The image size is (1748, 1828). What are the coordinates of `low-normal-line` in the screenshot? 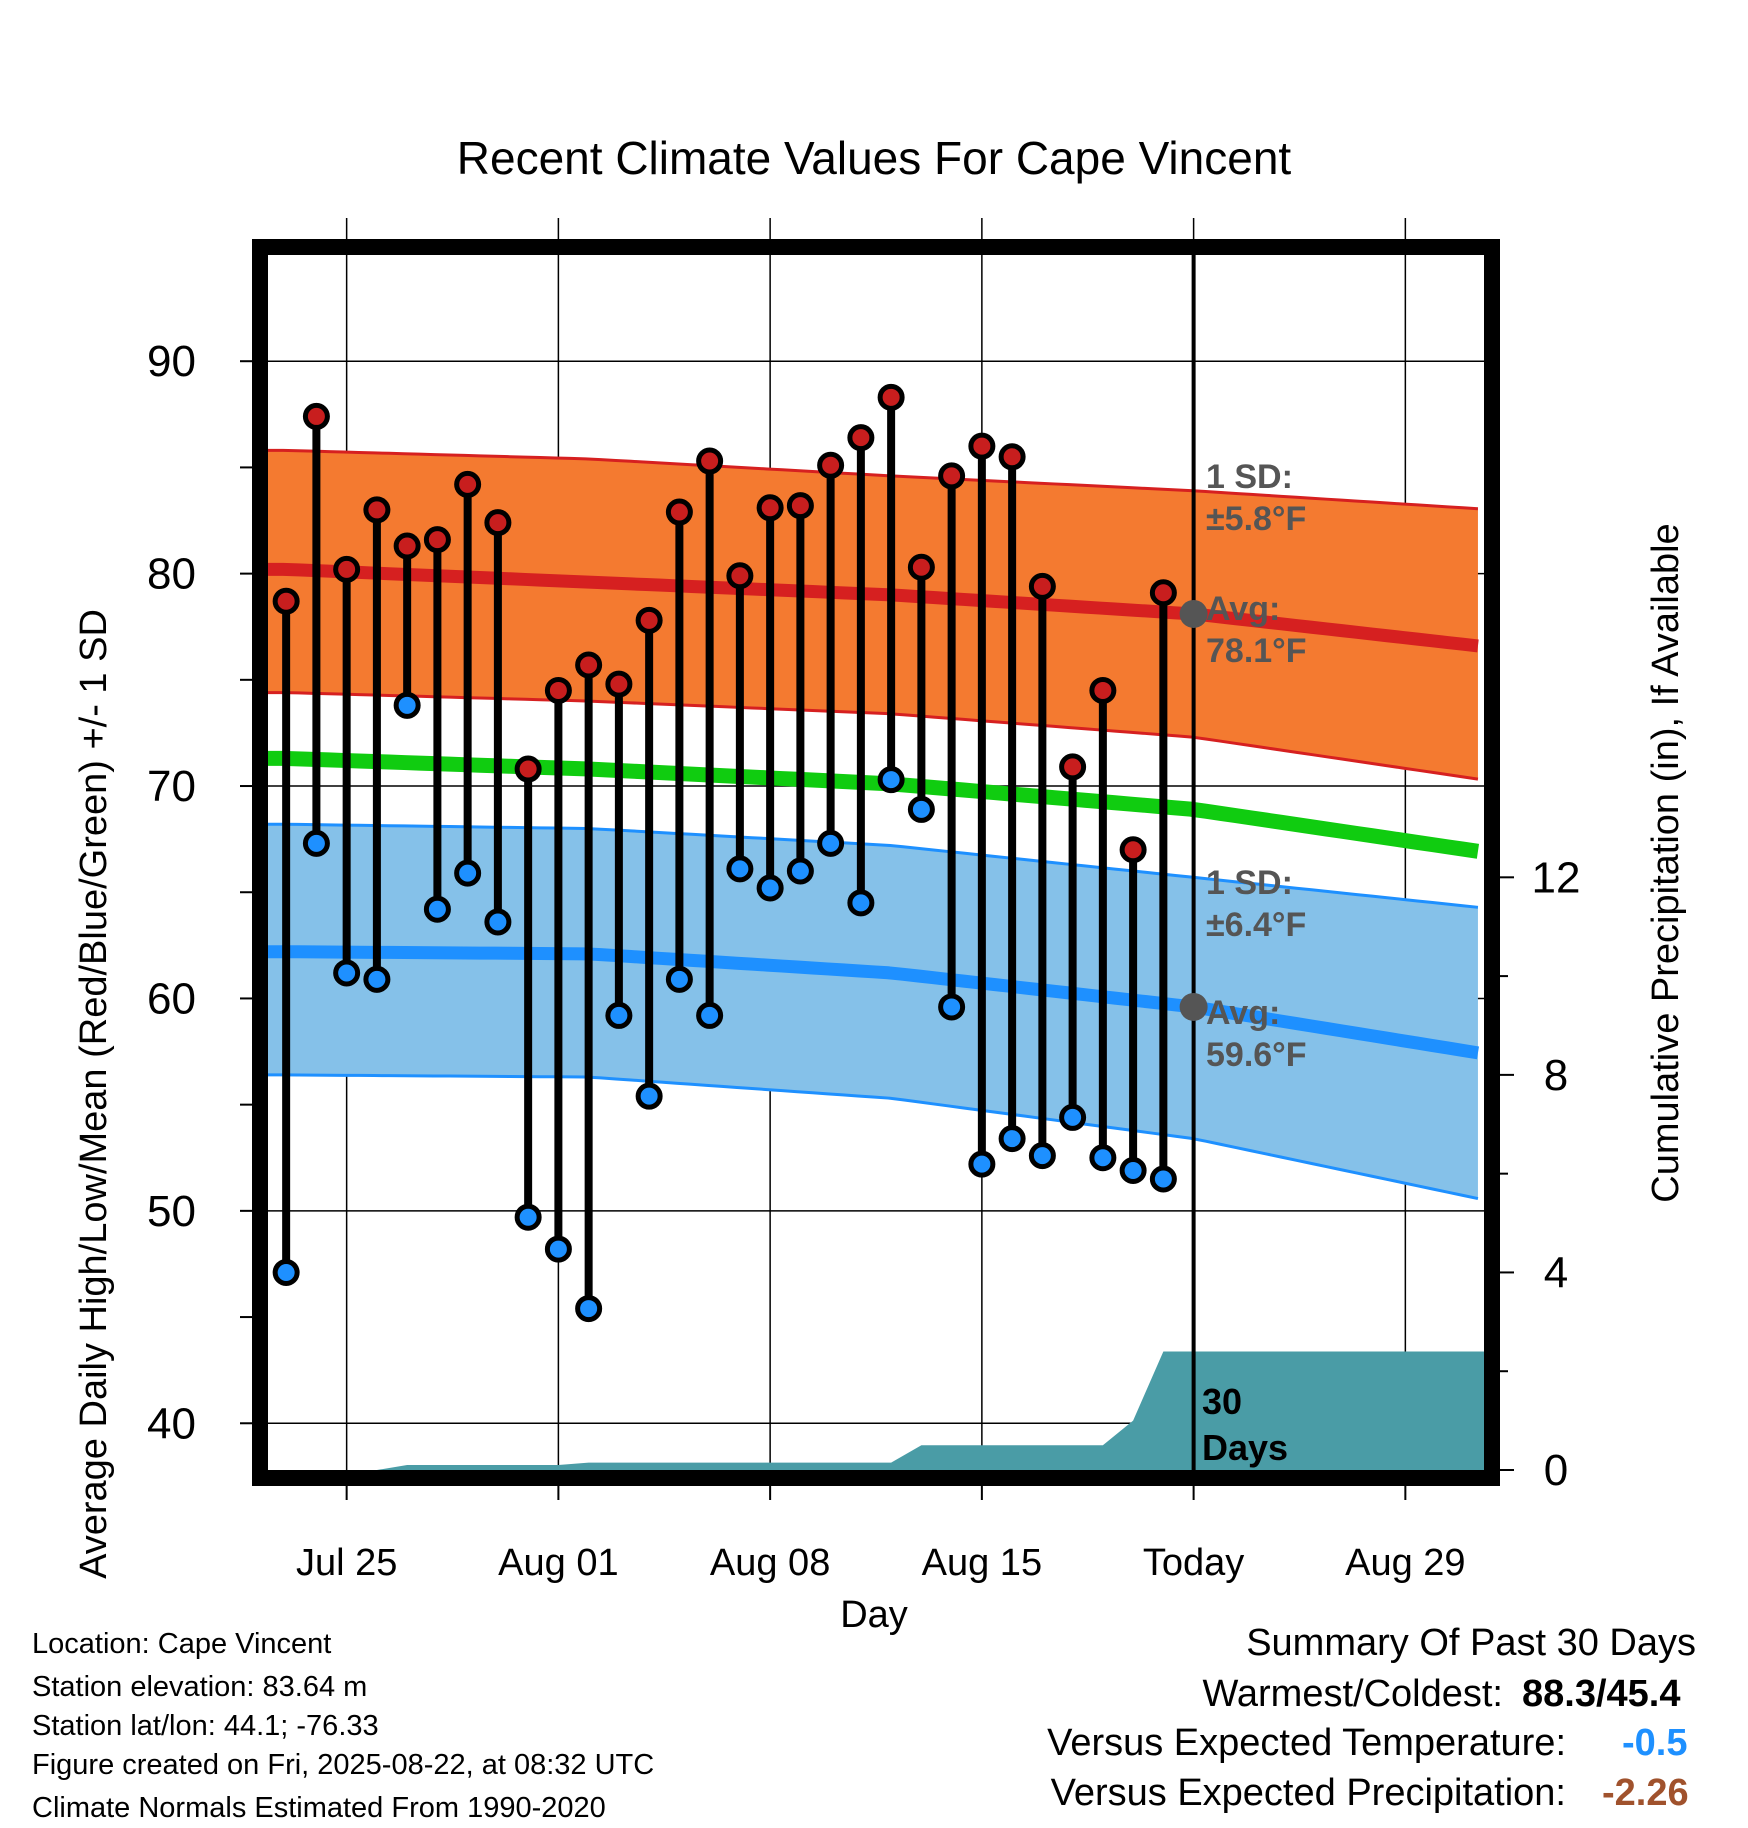 It's located at (873, 1002).